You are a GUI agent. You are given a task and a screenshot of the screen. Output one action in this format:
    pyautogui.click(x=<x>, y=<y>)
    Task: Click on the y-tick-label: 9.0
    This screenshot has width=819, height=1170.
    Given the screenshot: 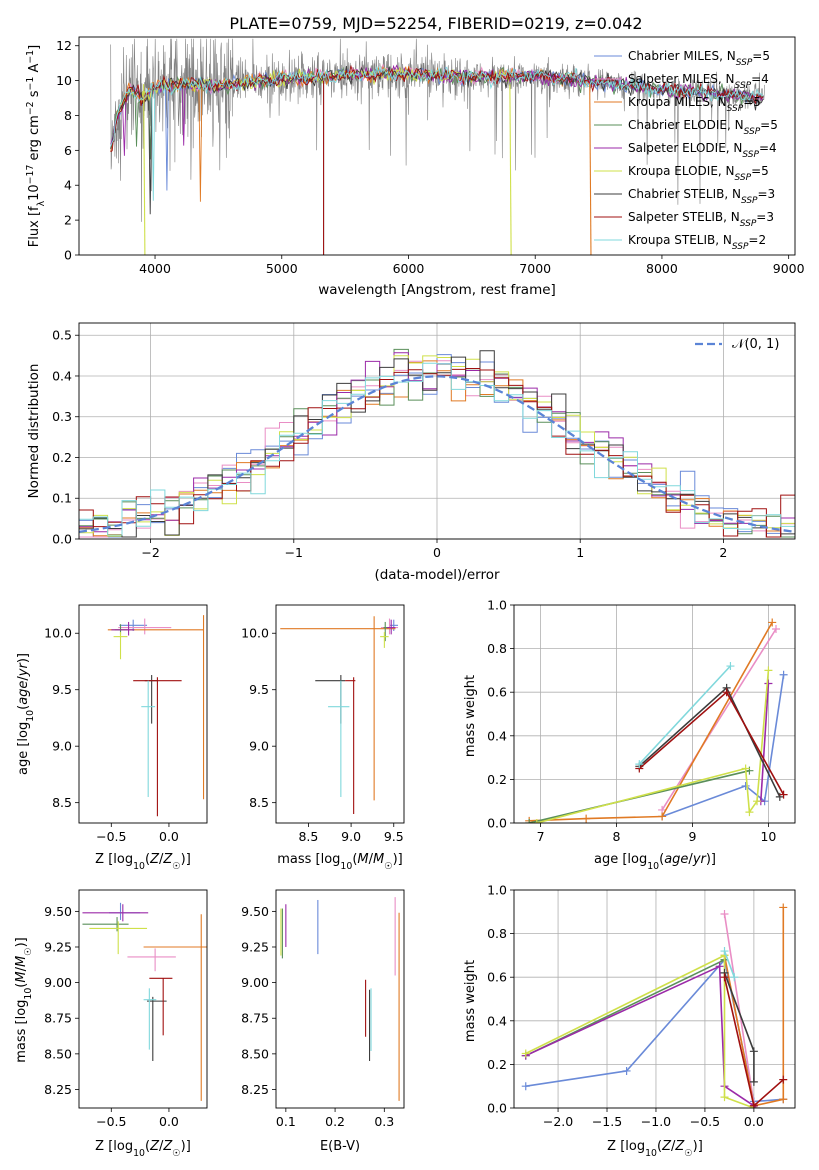 What is the action you would take?
    pyautogui.click(x=62, y=746)
    